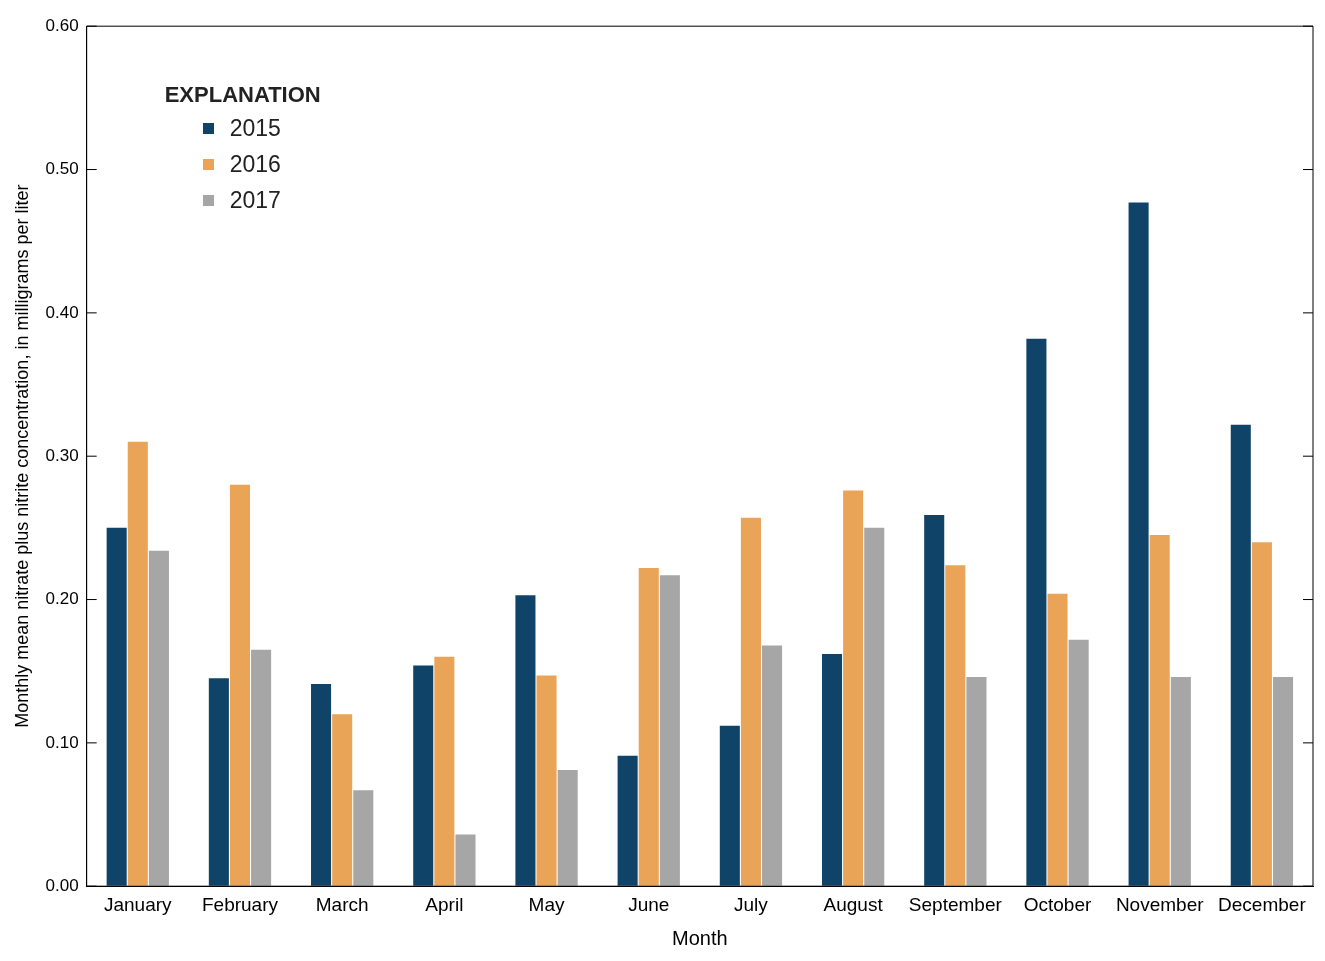  Describe the element at coordinates (342, 904) in the screenshot. I see `x-tick-label: March` at that location.